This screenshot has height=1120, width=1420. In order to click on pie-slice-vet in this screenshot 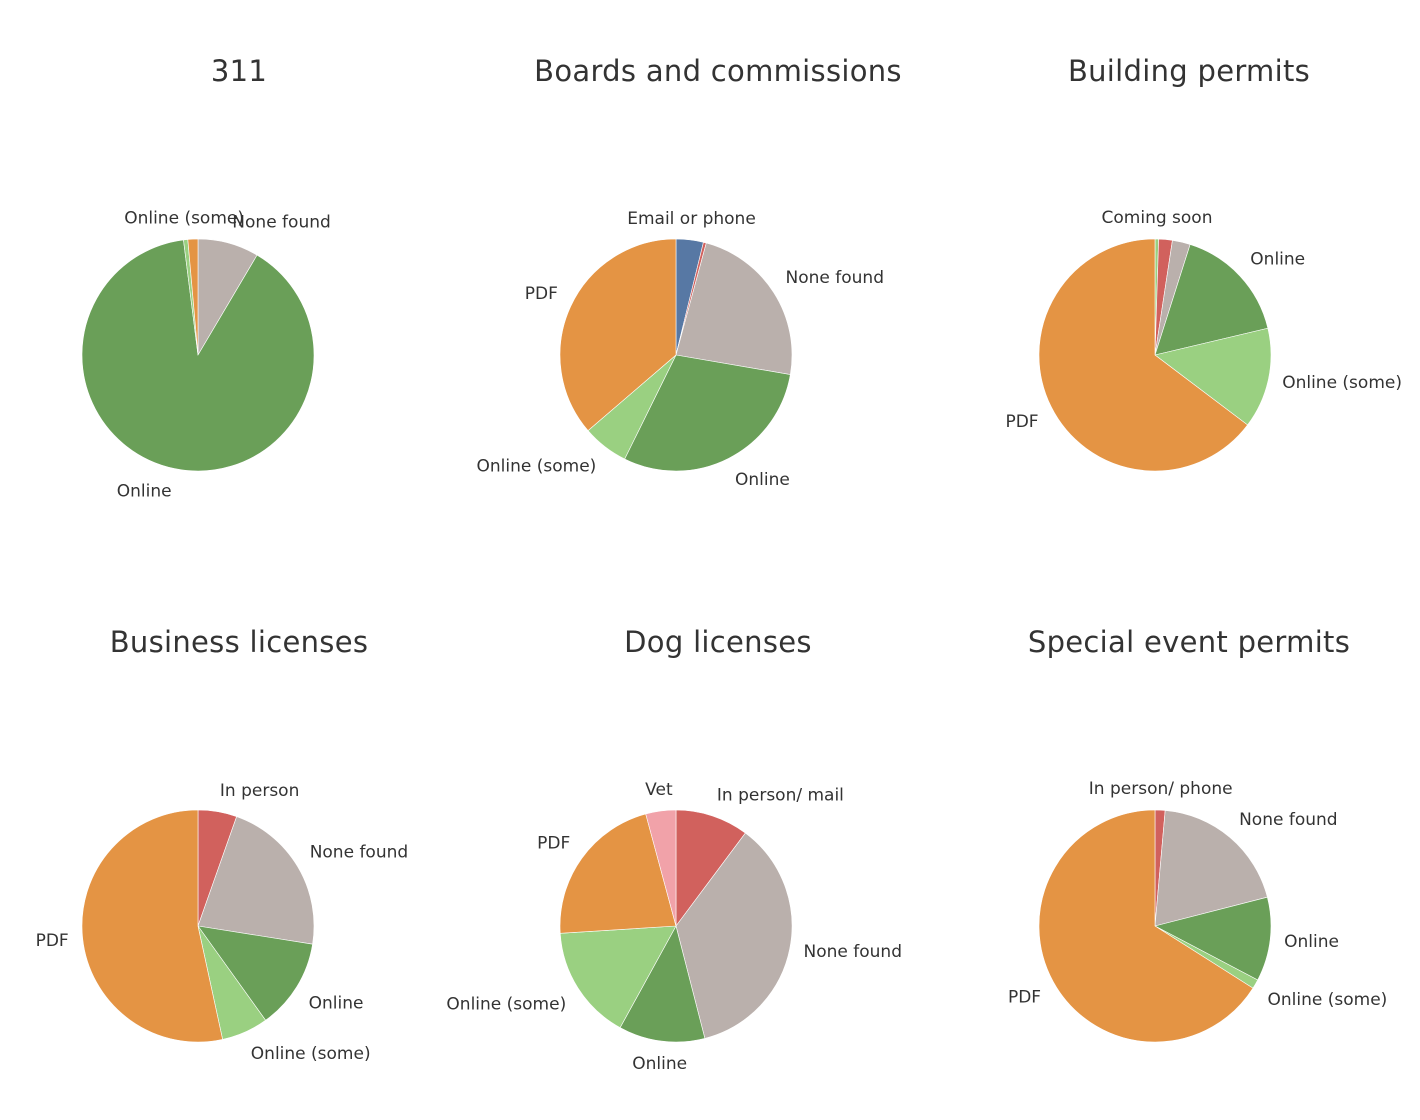, I will do `click(661, 868)`.